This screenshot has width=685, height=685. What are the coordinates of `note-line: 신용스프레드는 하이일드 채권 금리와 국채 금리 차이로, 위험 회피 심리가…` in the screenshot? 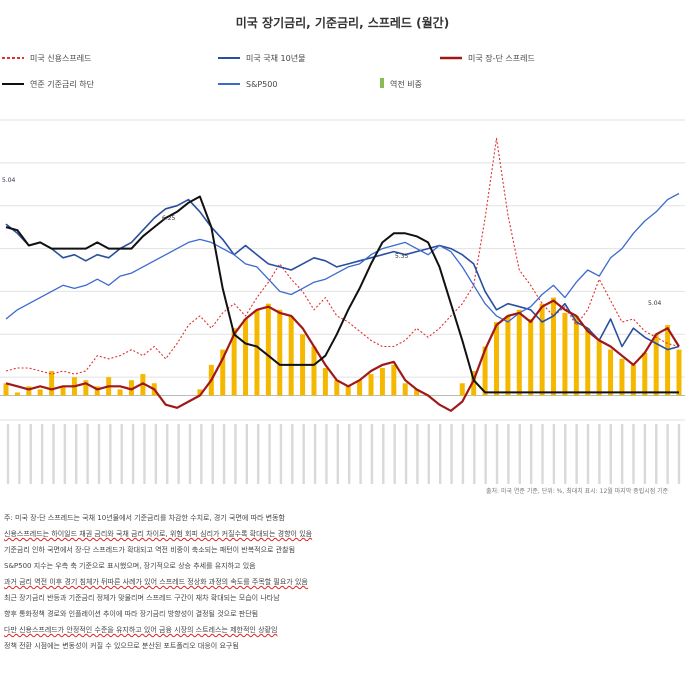 It's located at (158, 534).